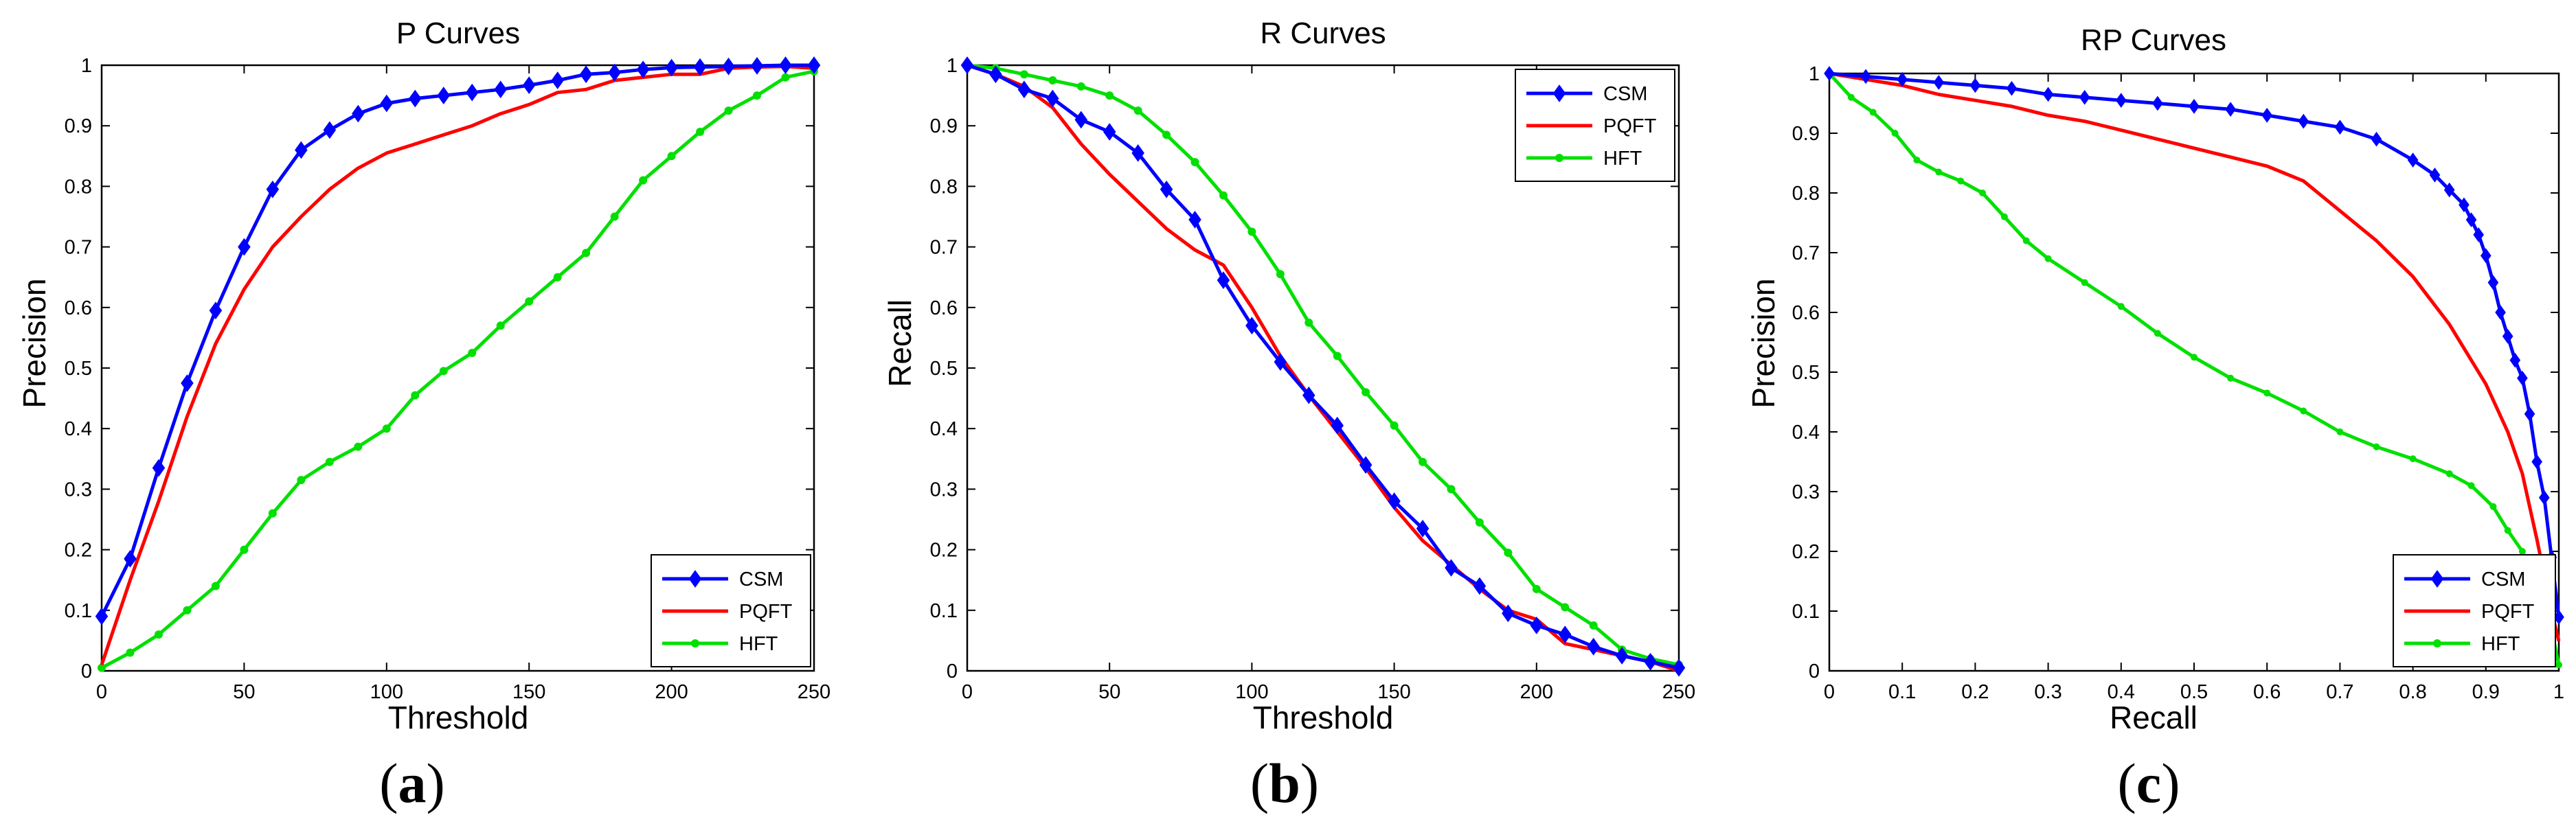 The width and height of the screenshot is (2576, 837). What do you see at coordinates (1251, 692) in the screenshot?
I see `x-tick-label: 100` at bounding box center [1251, 692].